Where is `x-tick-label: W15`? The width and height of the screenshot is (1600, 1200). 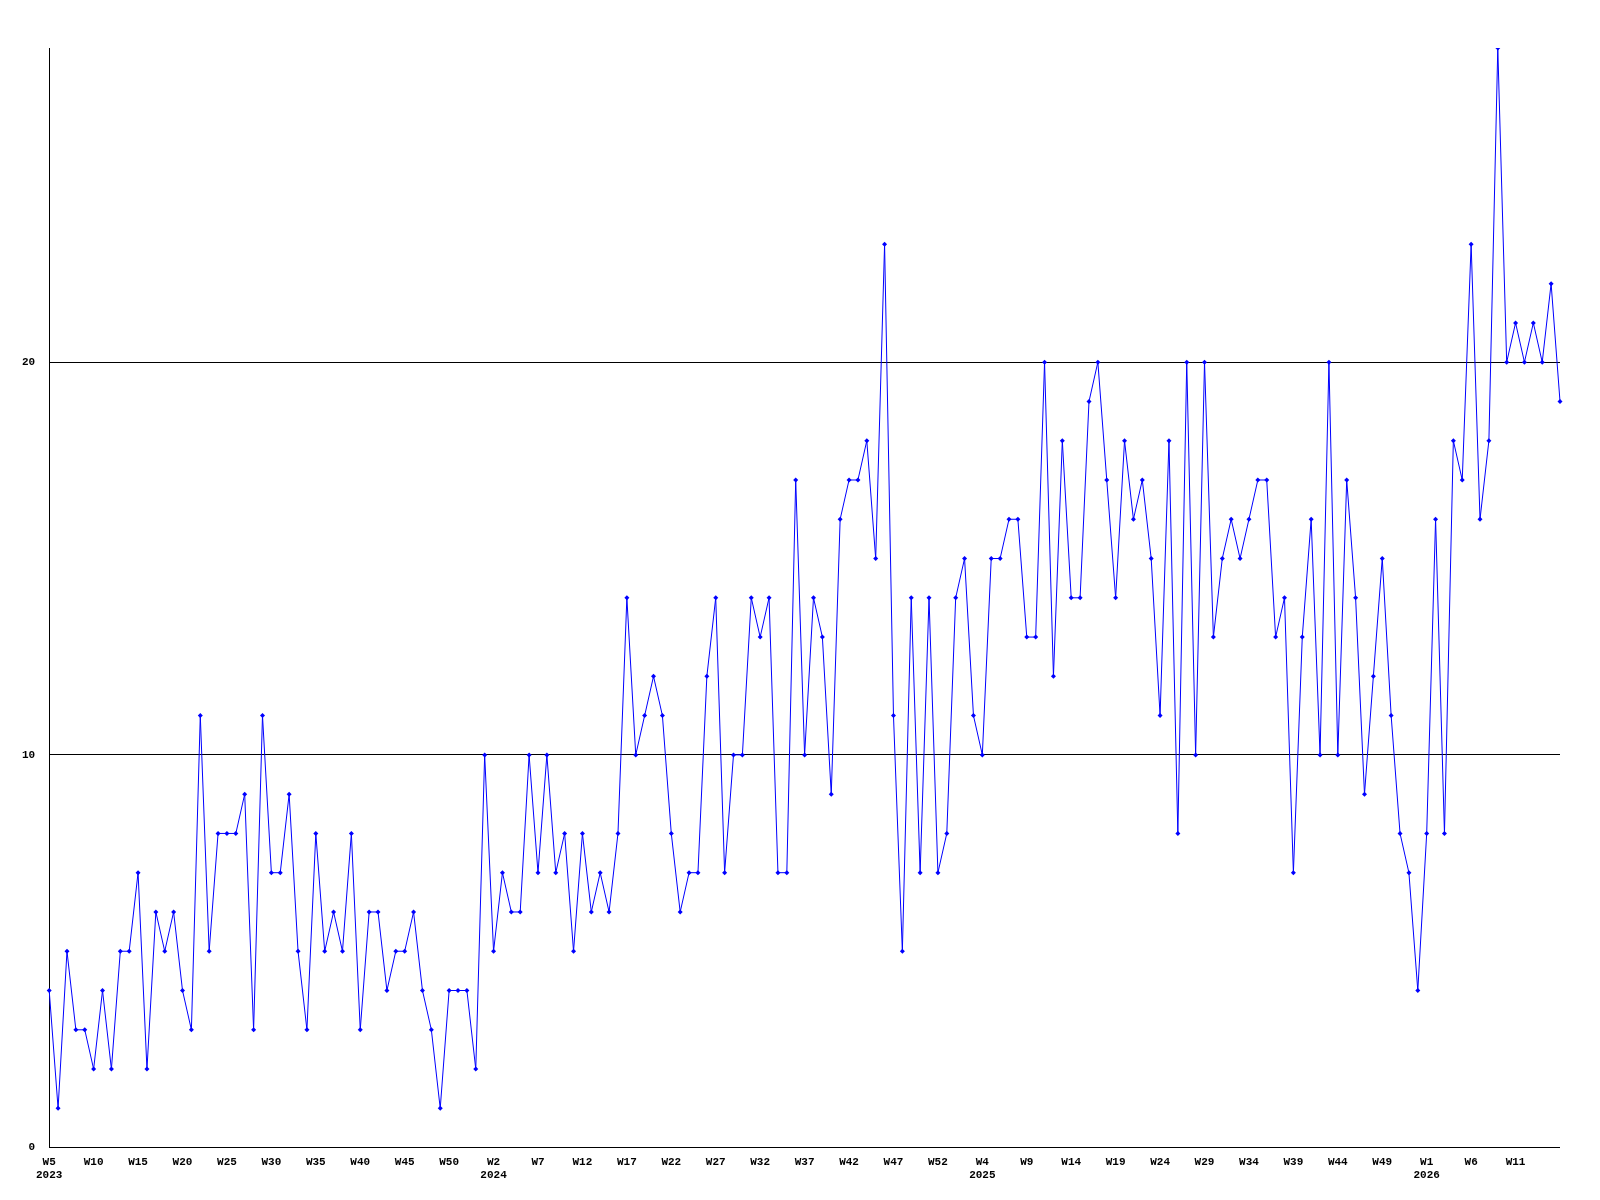 x-tick-label: W15 is located at coordinates (138, 1161).